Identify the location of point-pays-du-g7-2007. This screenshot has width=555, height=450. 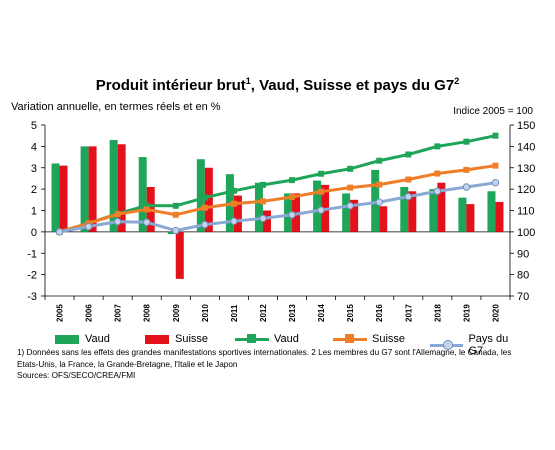
(117, 221).